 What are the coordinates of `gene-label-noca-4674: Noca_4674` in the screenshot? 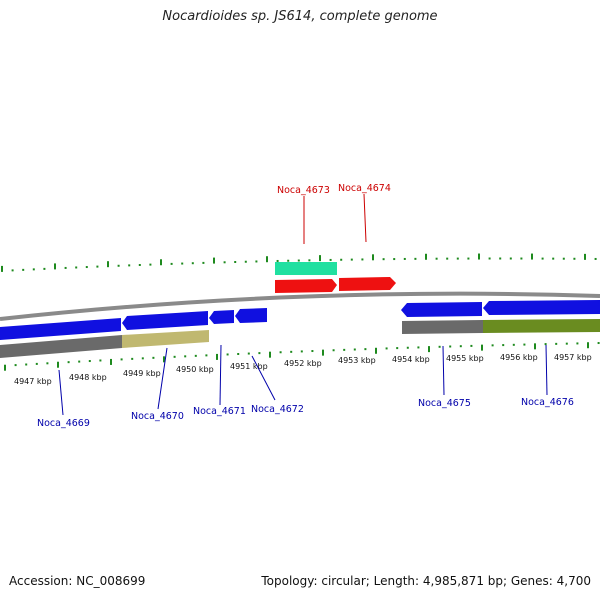 It's located at (364, 188).